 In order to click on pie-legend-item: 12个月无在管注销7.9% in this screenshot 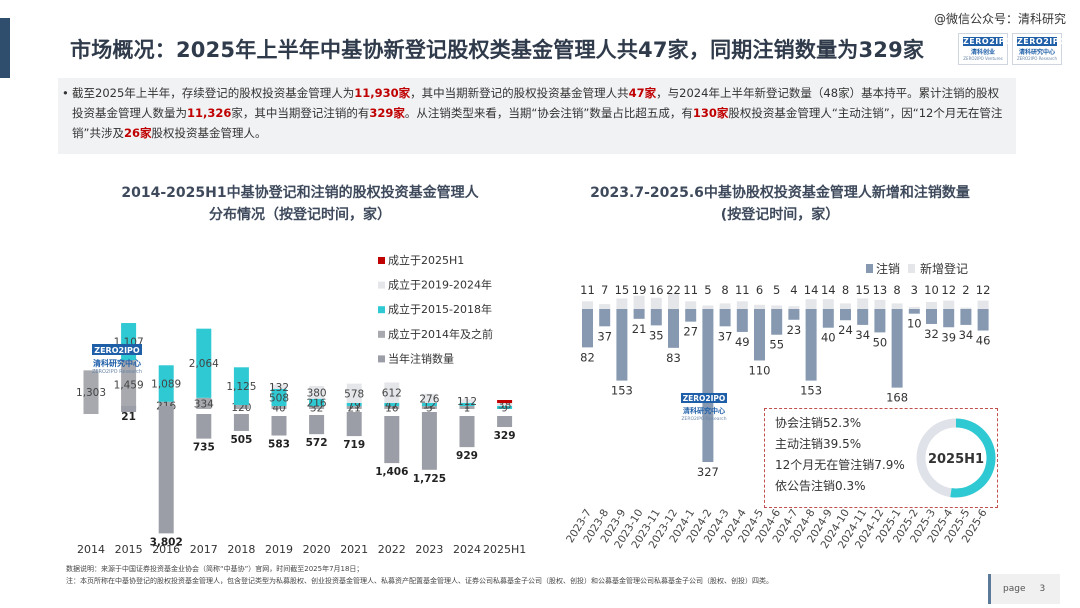, I will do `click(840, 465)`.